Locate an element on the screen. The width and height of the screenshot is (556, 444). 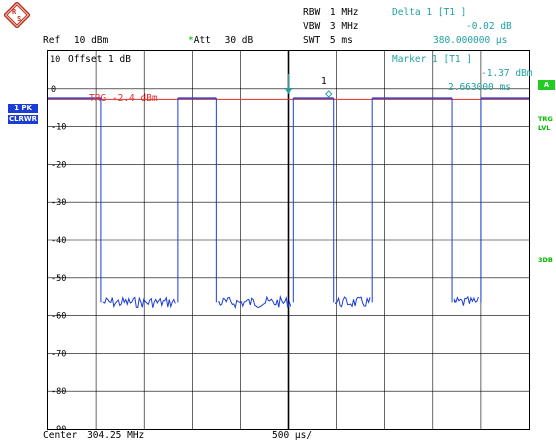
vbw-readout: VBW 3 MHz is located at coordinates (331, 26).